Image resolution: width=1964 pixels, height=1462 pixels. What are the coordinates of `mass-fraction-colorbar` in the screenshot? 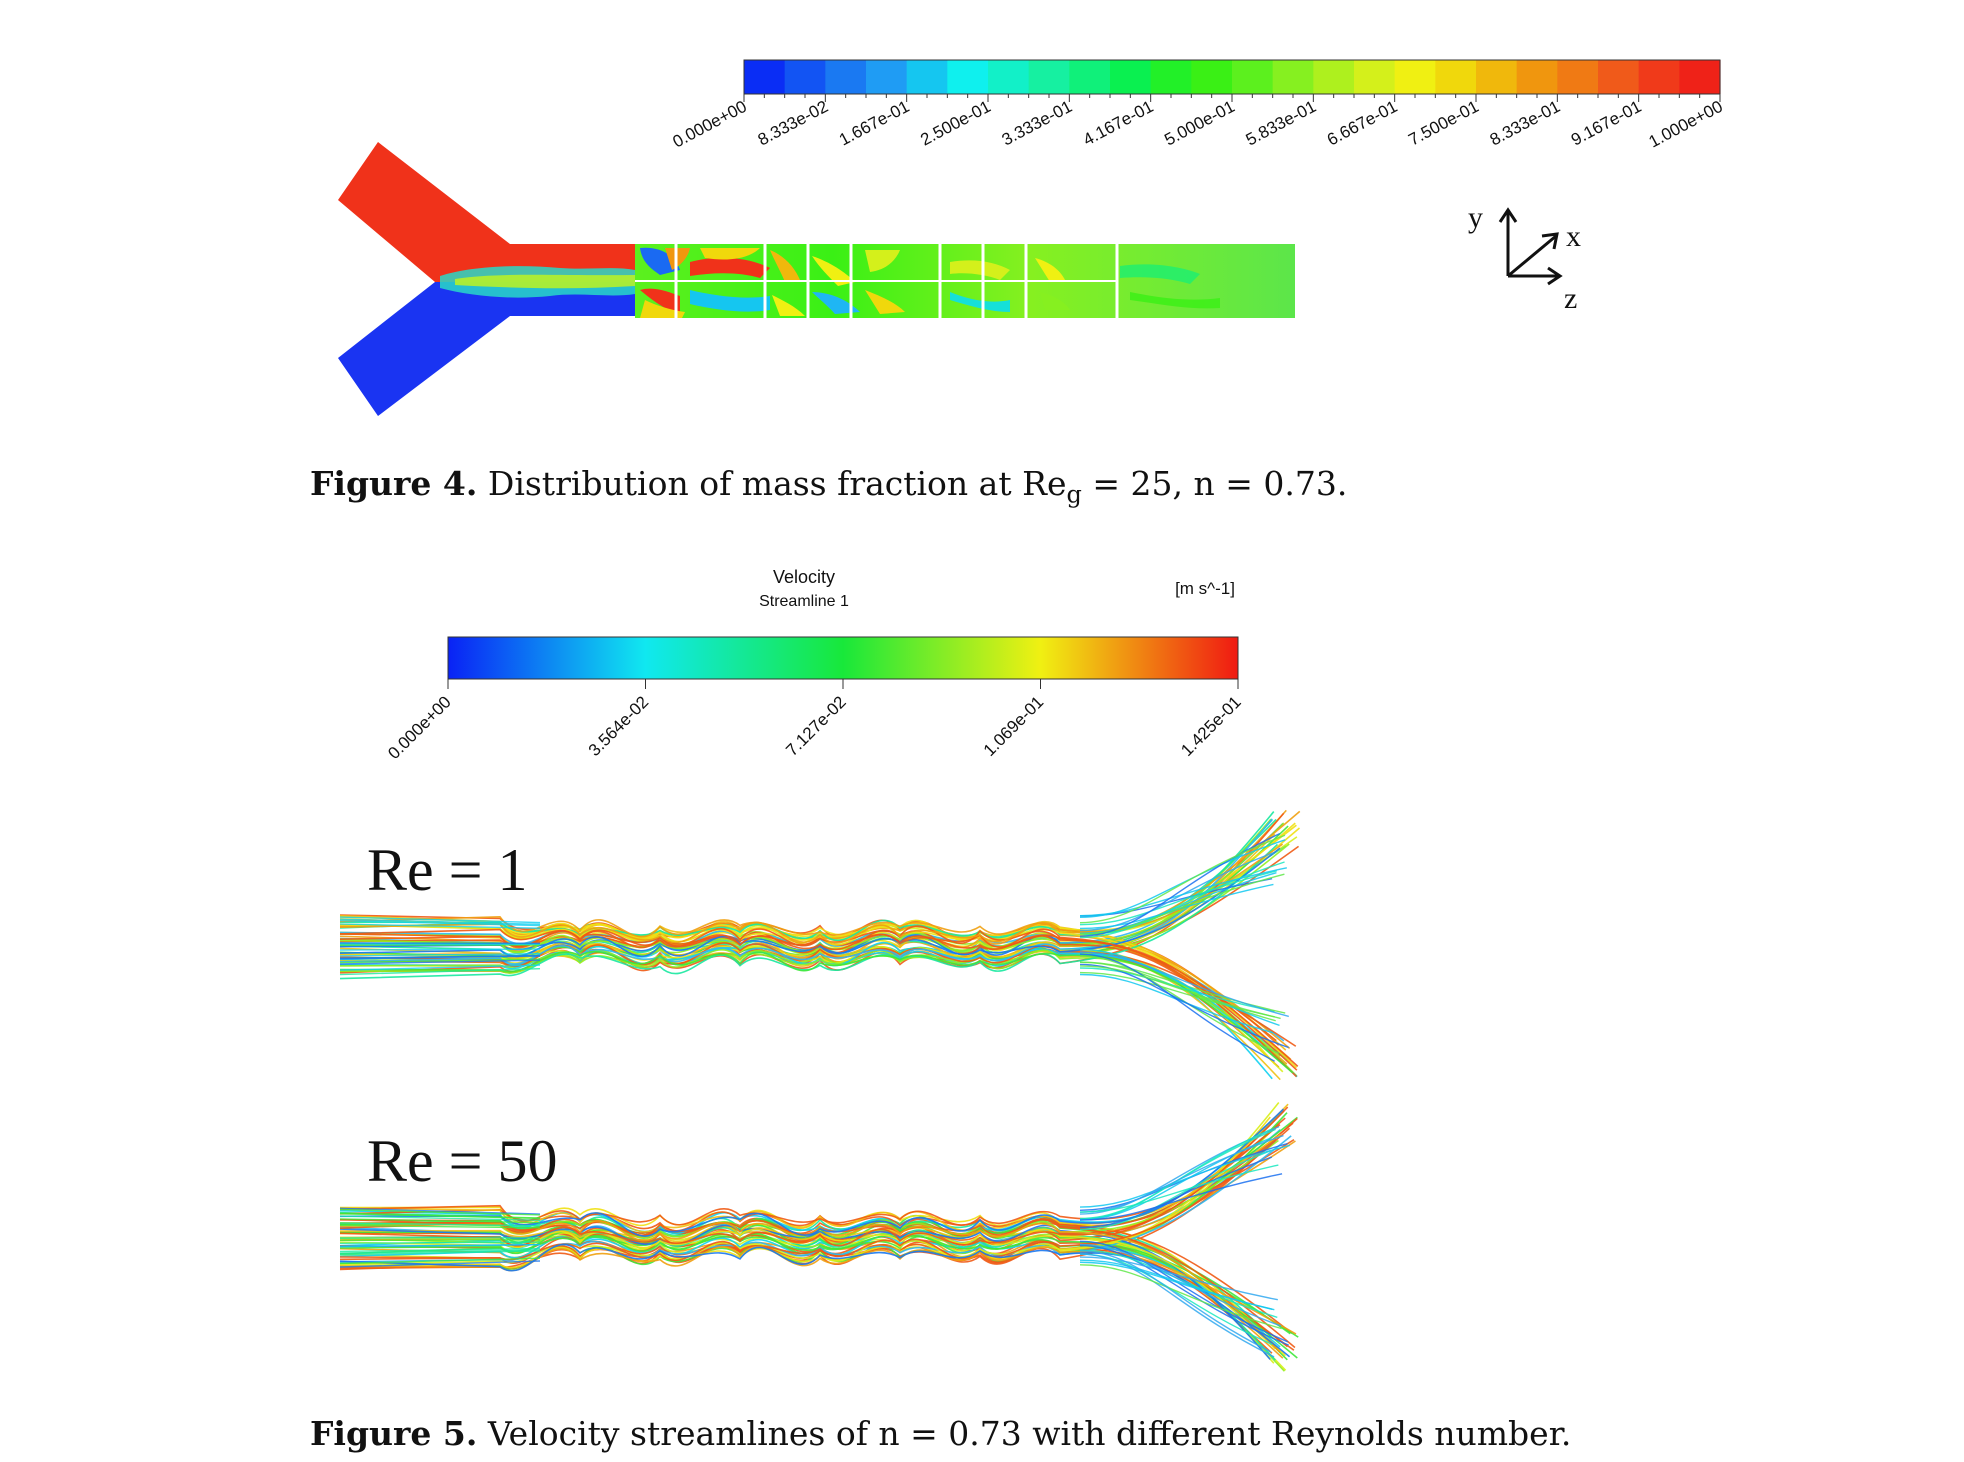 It's located at (1232, 77).